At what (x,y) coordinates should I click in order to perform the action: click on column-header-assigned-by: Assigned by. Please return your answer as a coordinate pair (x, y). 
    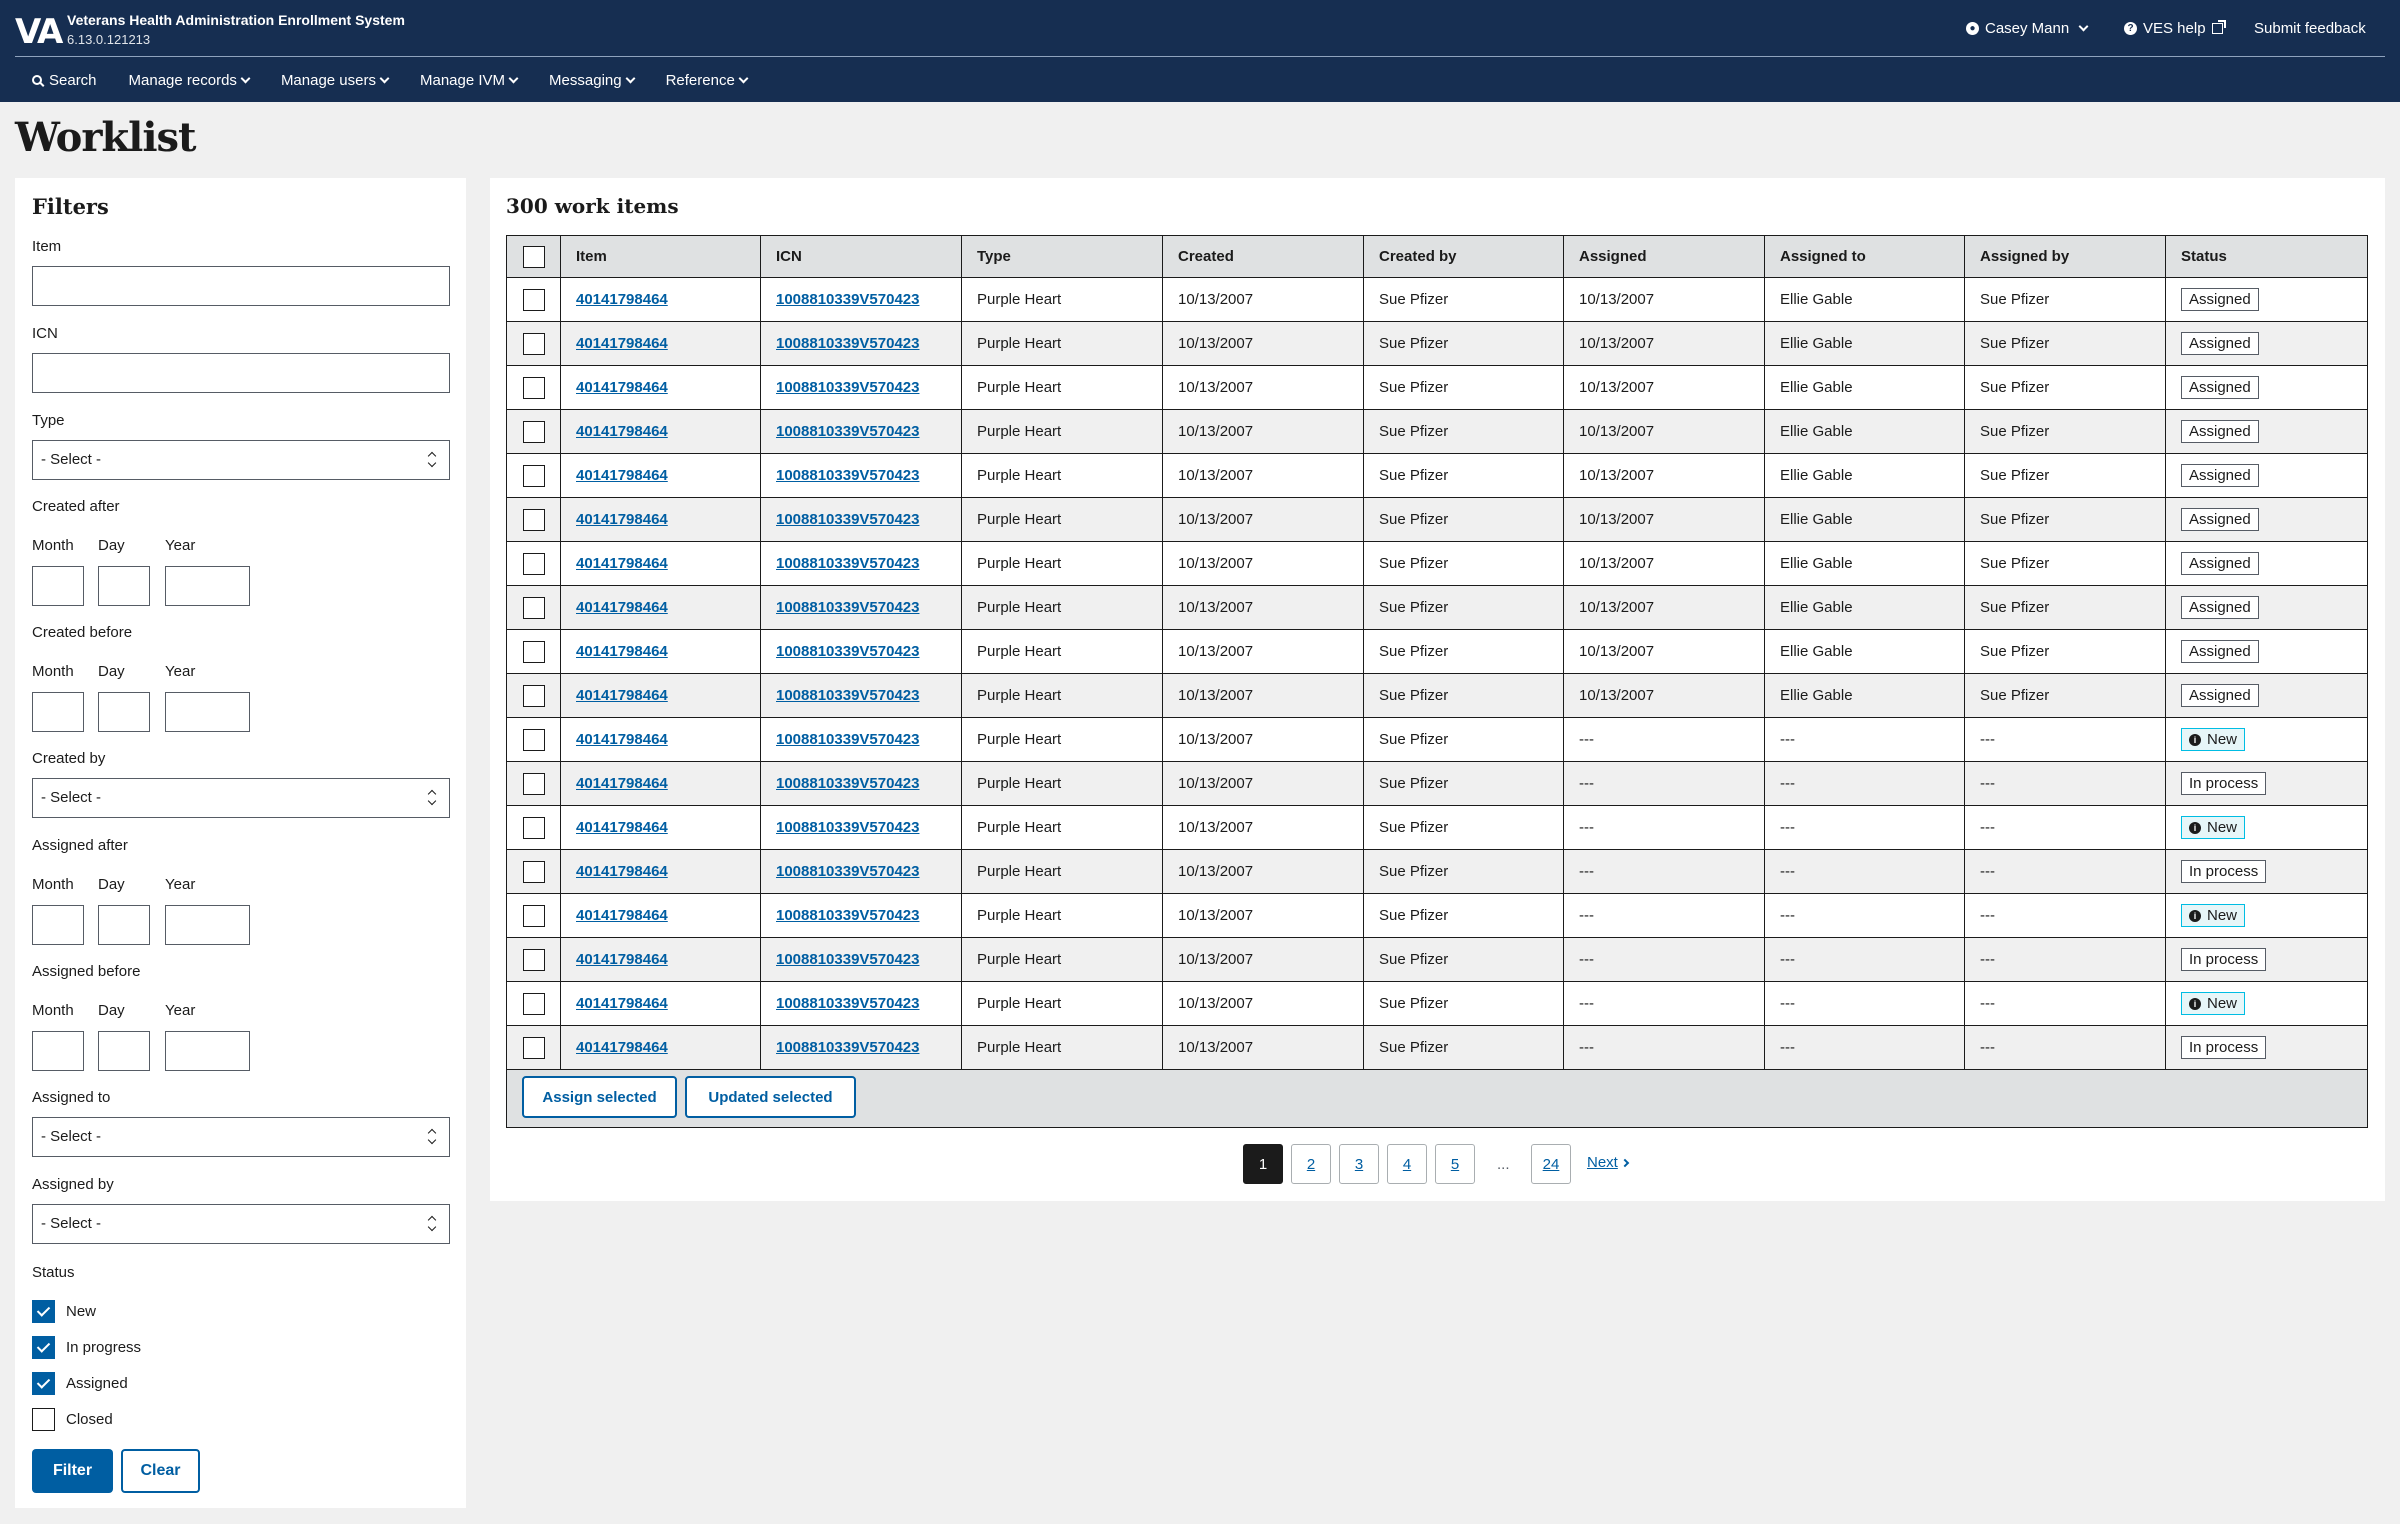
    Looking at the image, I should click on (2065, 256).